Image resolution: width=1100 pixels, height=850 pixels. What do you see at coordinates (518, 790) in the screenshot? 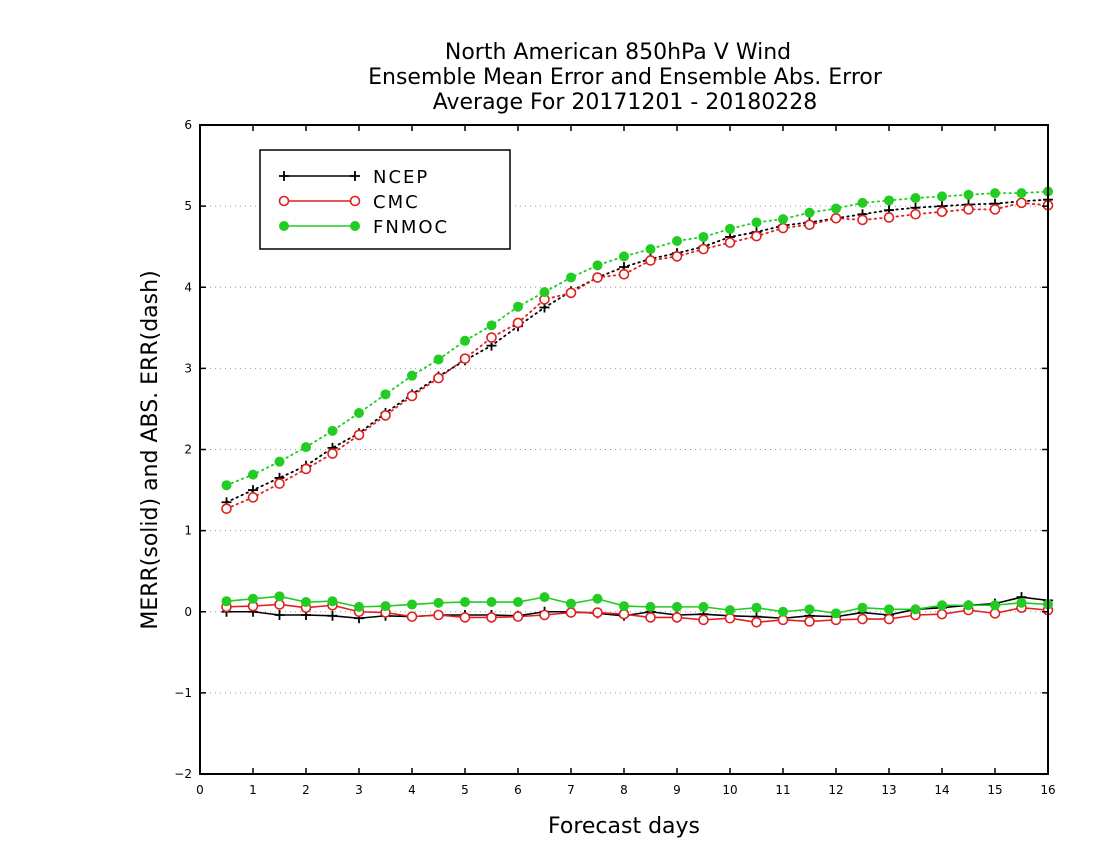
I see `x-tick-label: 6` at bounding box center [518, 790].